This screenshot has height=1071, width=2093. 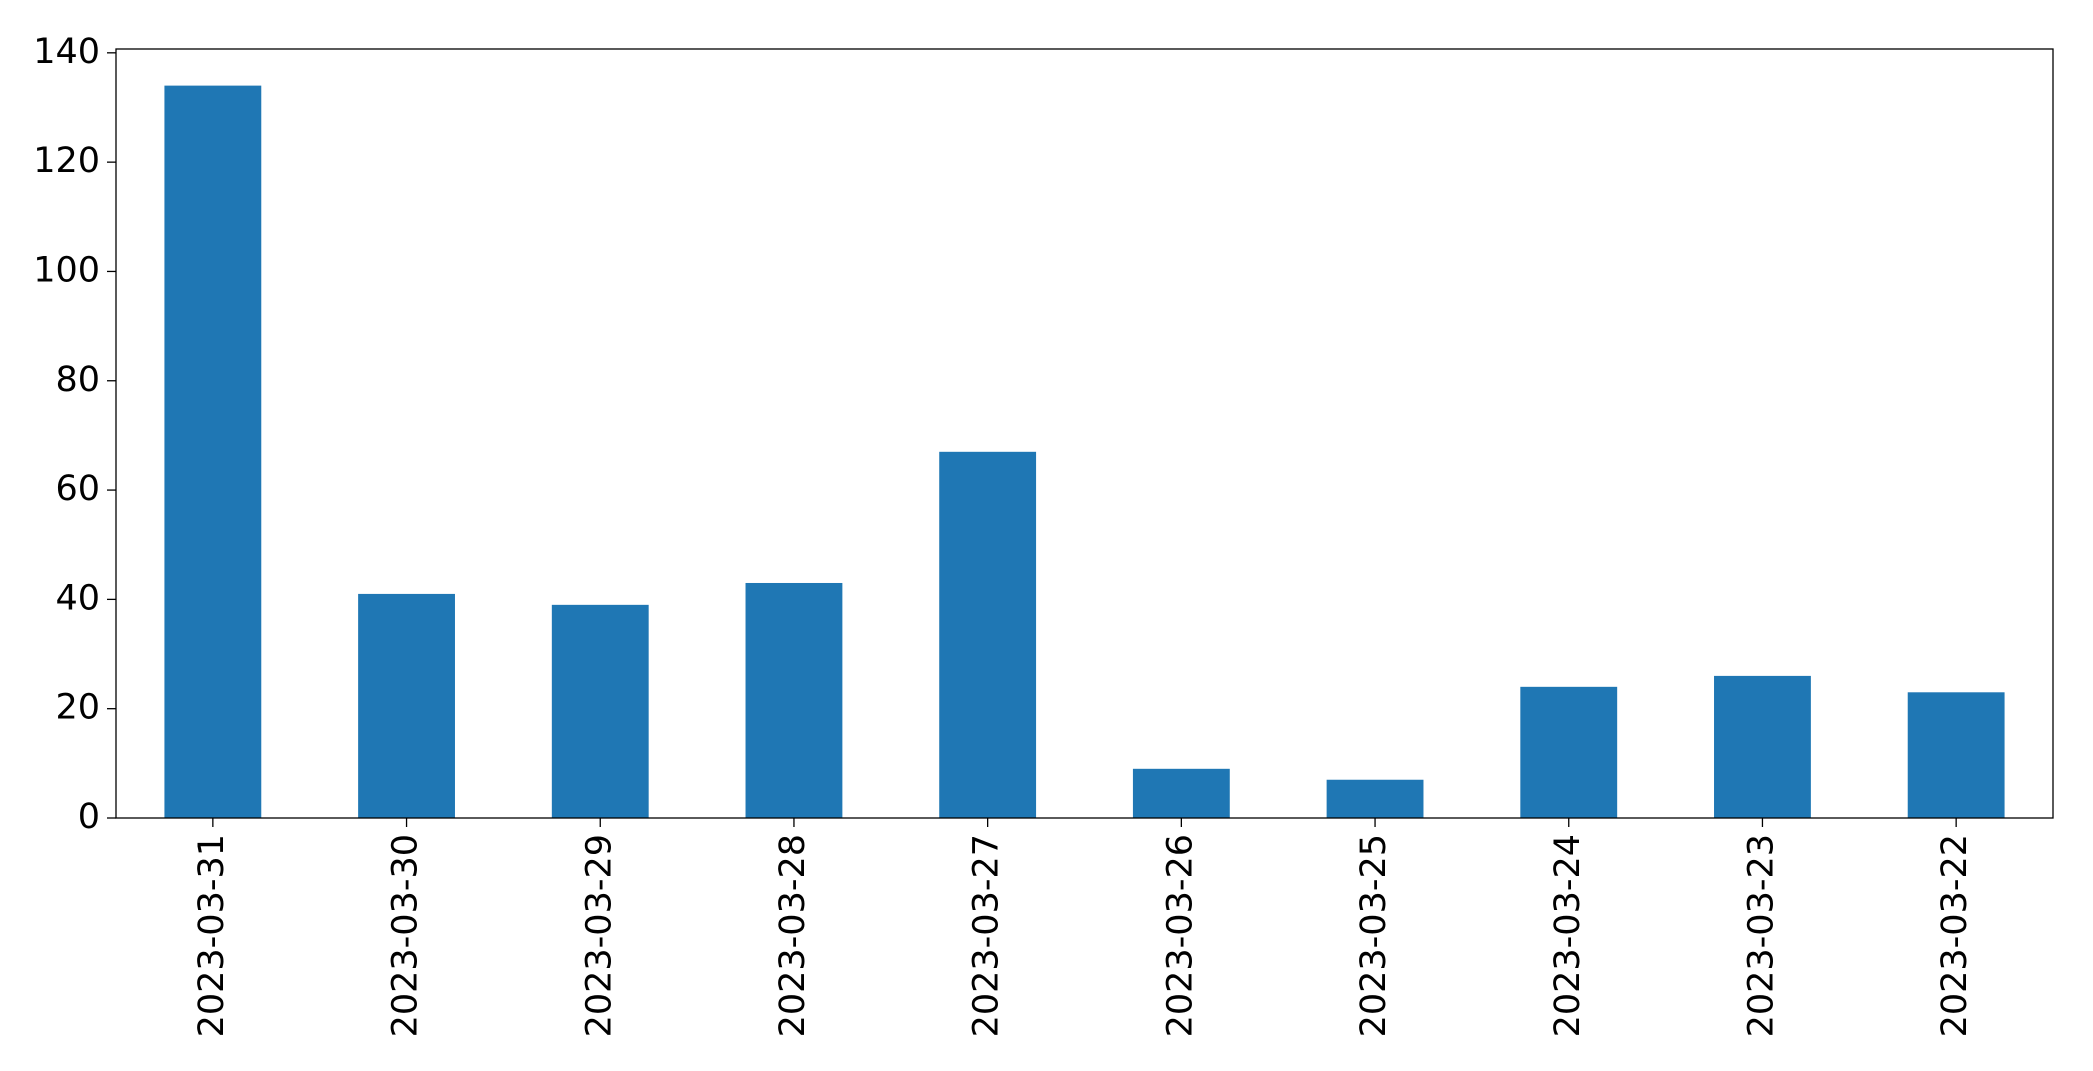 I want to click on x-tick-label: 2023-03-26, so click(x=1180, y=935).